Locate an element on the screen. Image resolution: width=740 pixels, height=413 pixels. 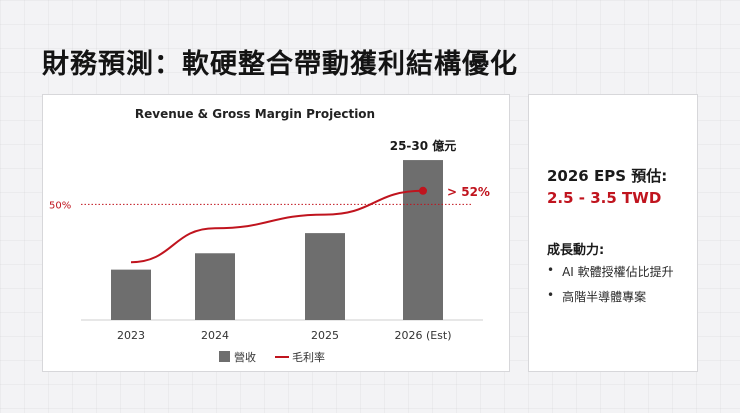
revenue-annotation: 25-30 億元 is located at coordinates (423, 145).